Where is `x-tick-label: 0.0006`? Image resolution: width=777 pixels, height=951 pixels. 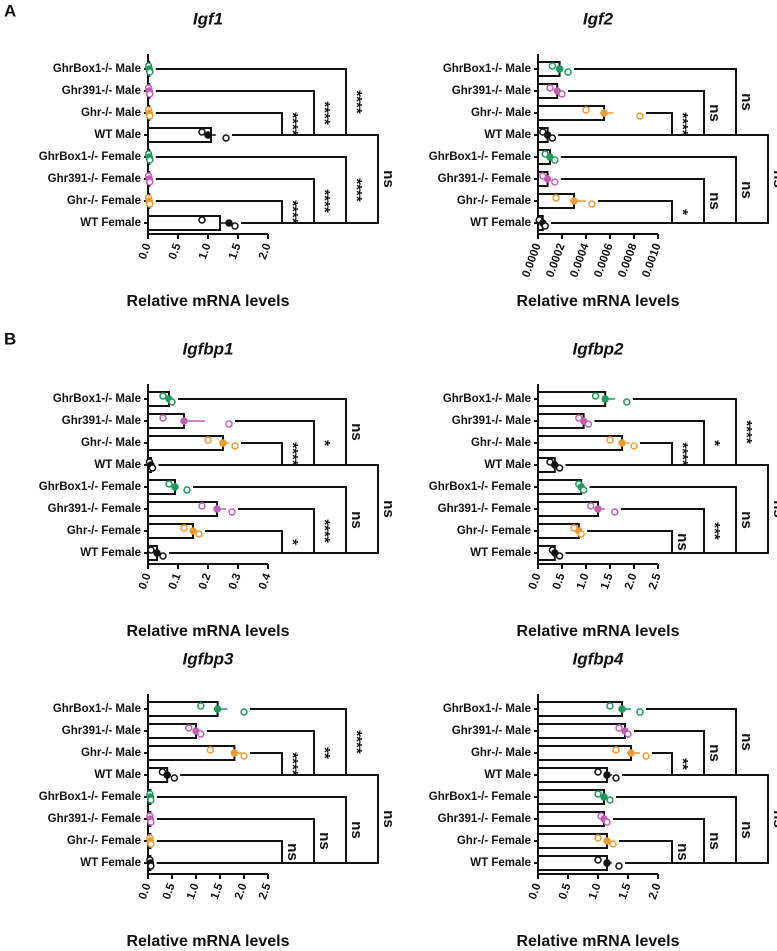
x-tick-label: 0.0006 is located at coordinates (603, 260).